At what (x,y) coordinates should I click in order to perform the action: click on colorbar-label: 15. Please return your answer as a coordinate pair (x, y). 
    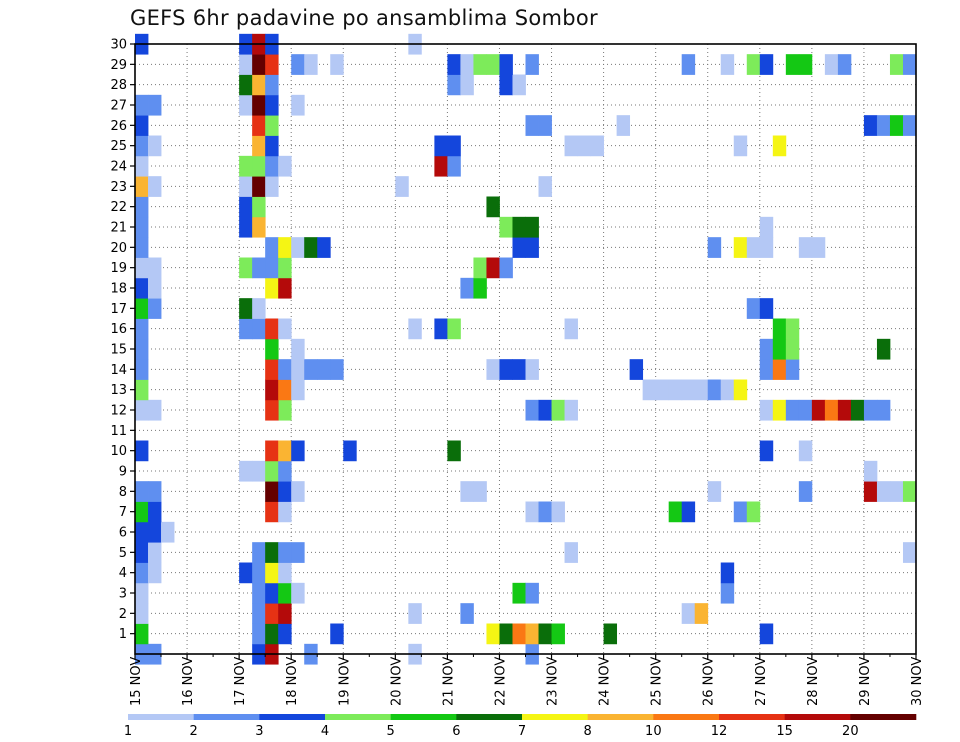
    Looking at the image, I should click on (784, 731).